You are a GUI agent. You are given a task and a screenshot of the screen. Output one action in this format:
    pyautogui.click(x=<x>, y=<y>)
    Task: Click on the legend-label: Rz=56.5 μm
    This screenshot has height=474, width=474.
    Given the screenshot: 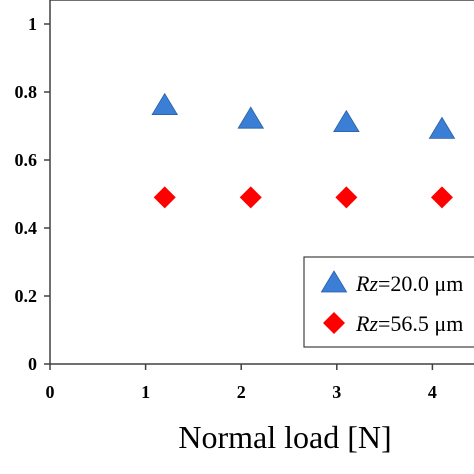 What is the action you would take?
    pyautogui.click(x=409, y=323)
    